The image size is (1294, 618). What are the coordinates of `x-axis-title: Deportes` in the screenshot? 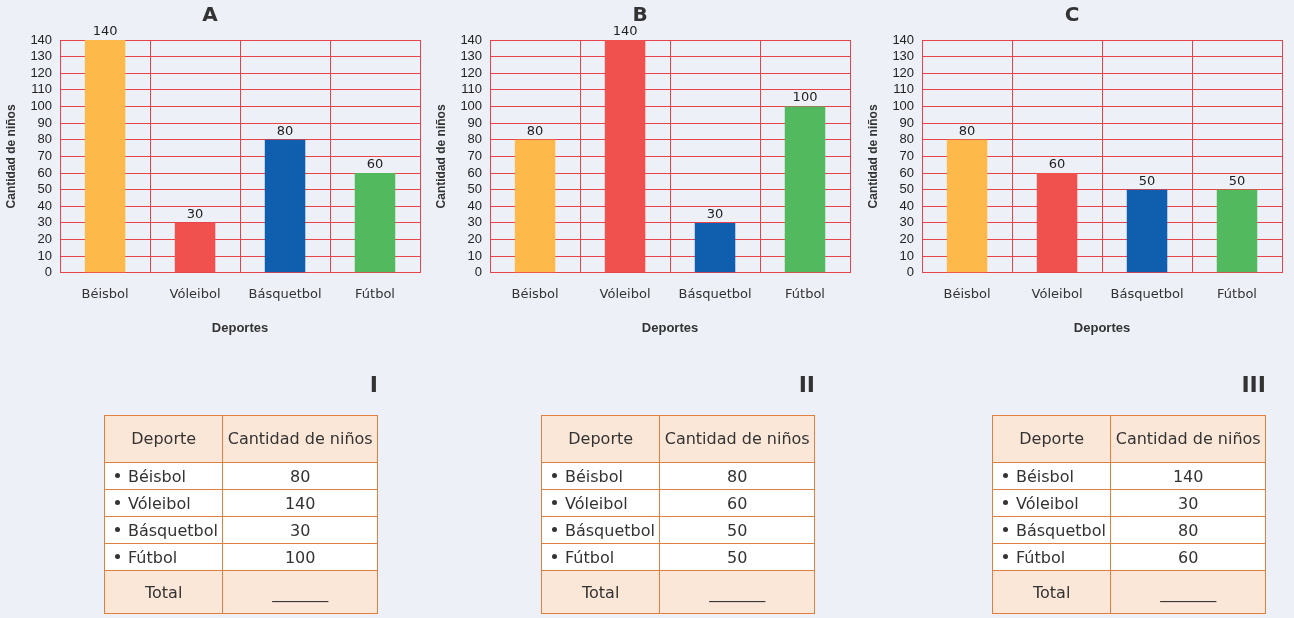 It's located at (1102, 327).